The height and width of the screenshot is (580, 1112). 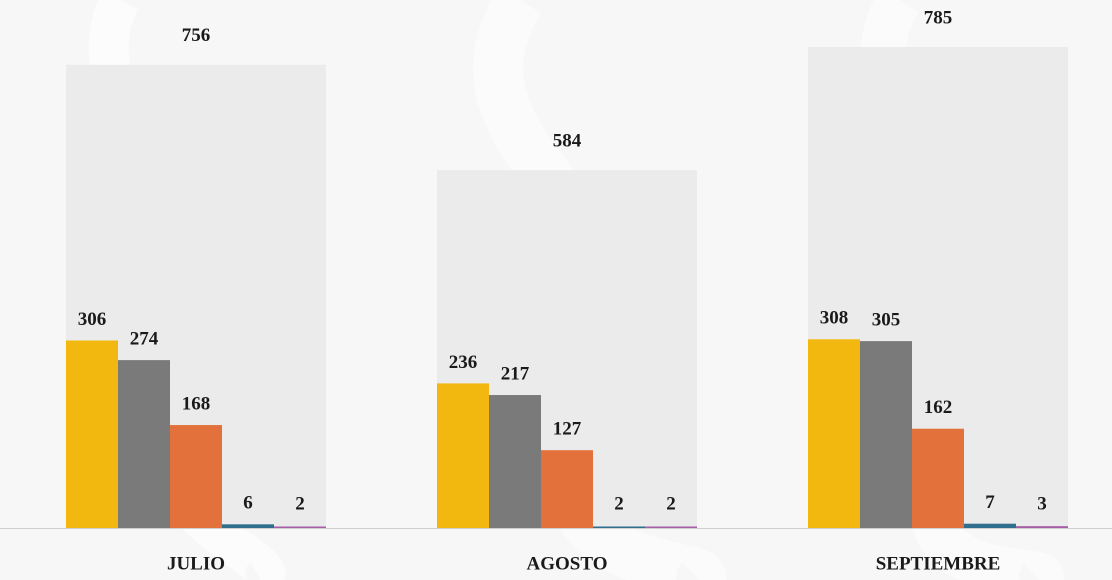 I want to click on value-label: 3, so click(x=1042, y=503).